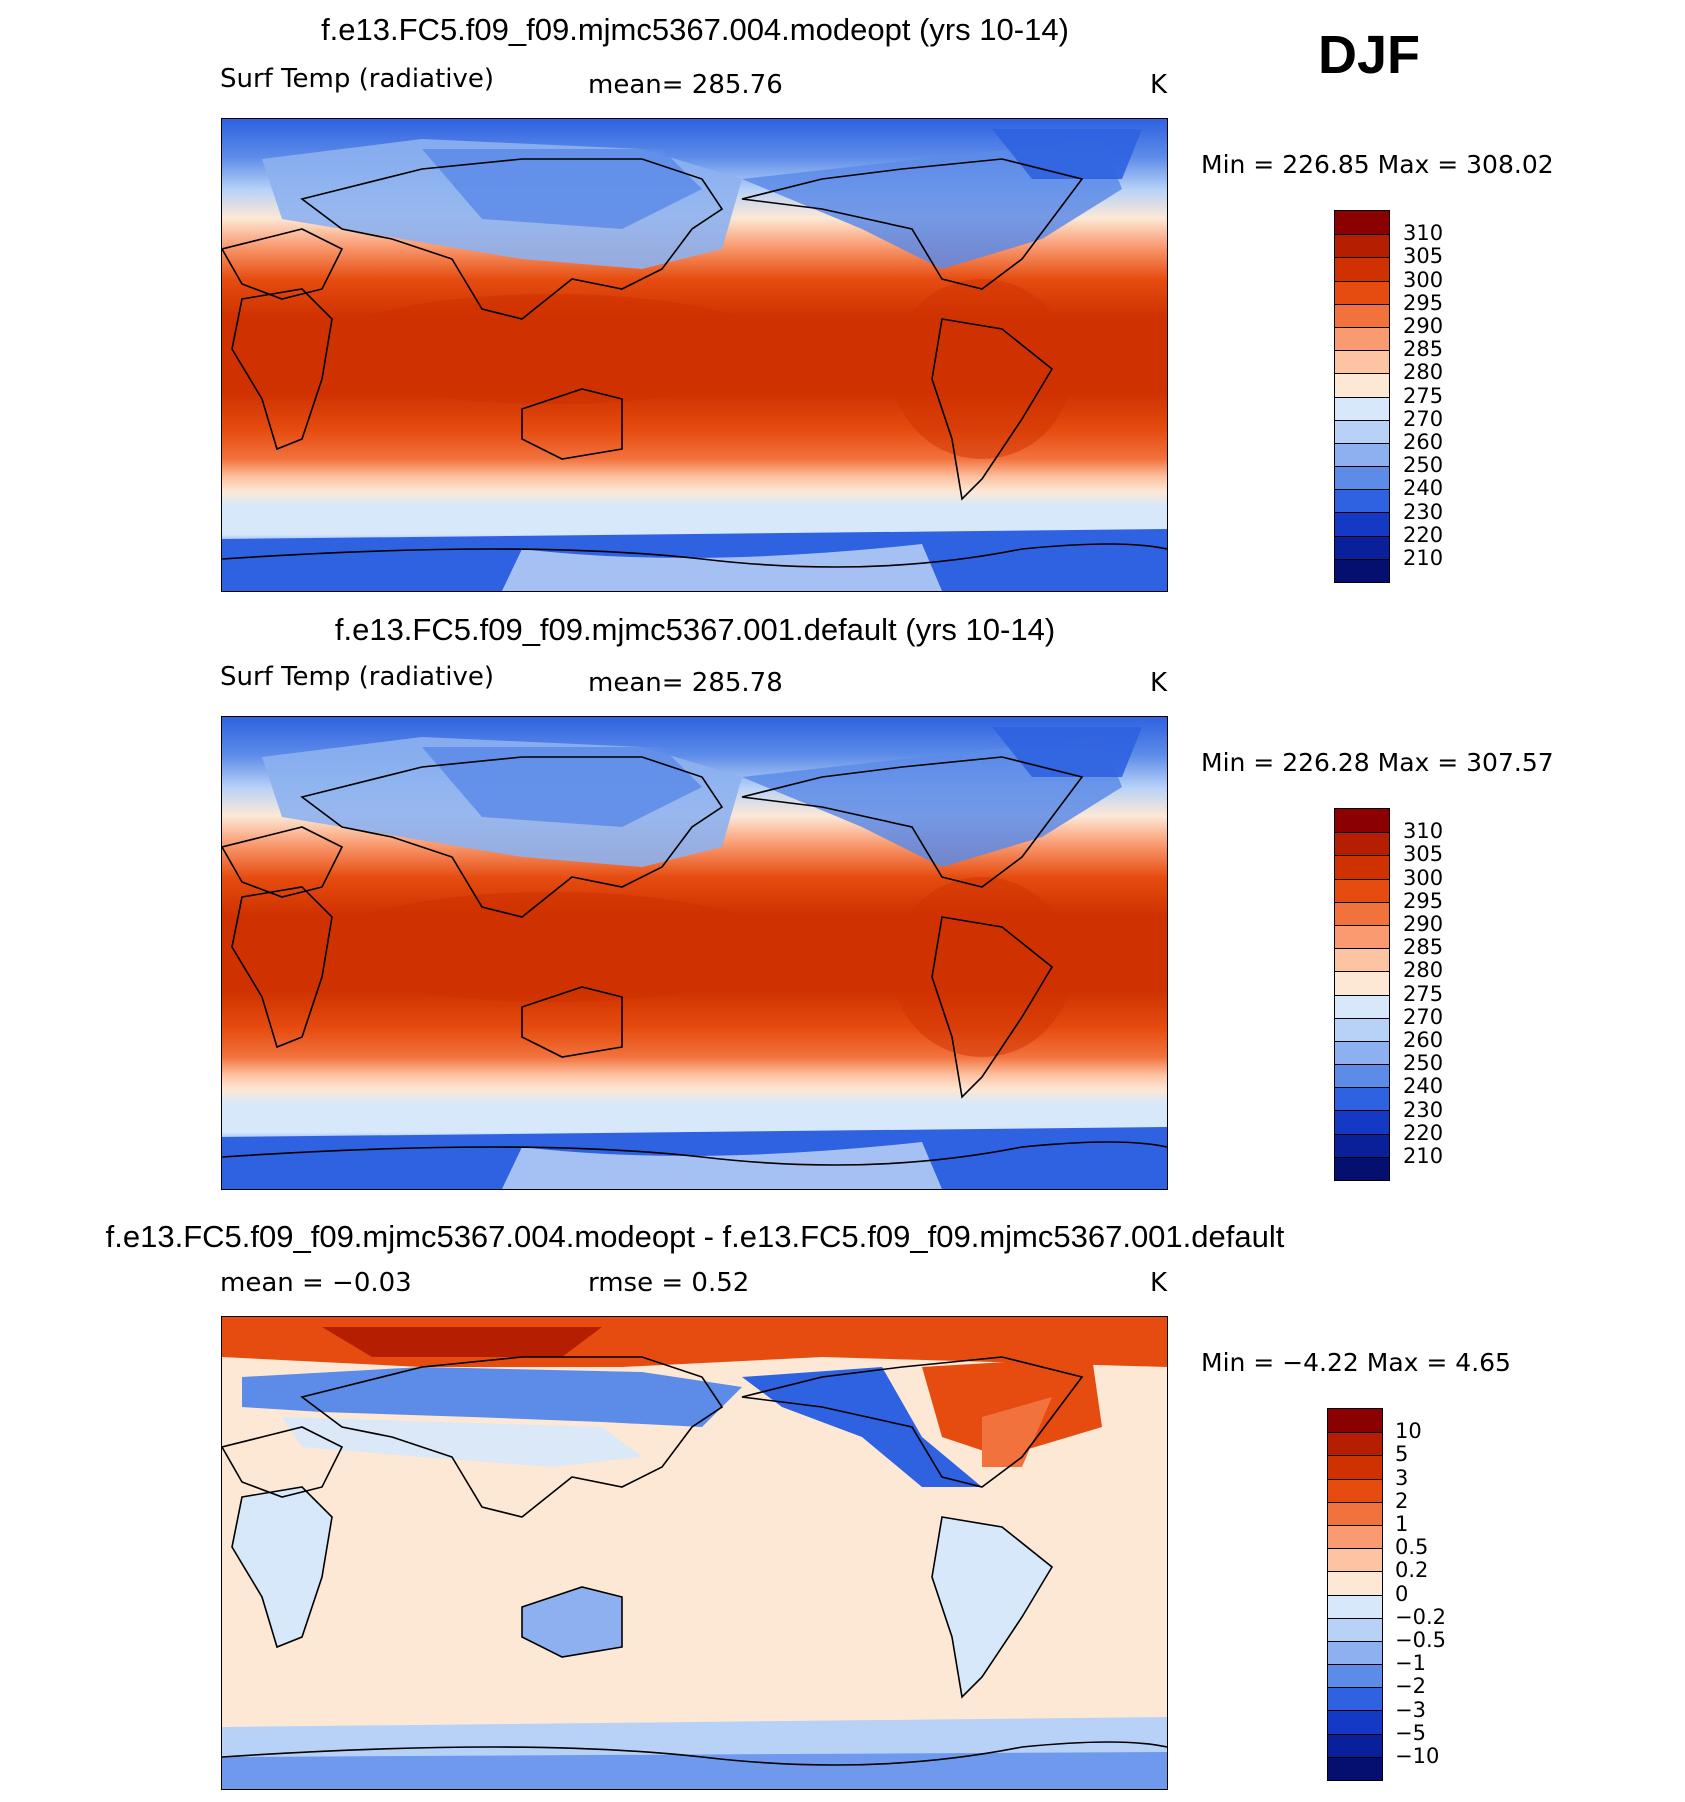  I want to click on panel-3-colorbar, so click(1355, 1594).